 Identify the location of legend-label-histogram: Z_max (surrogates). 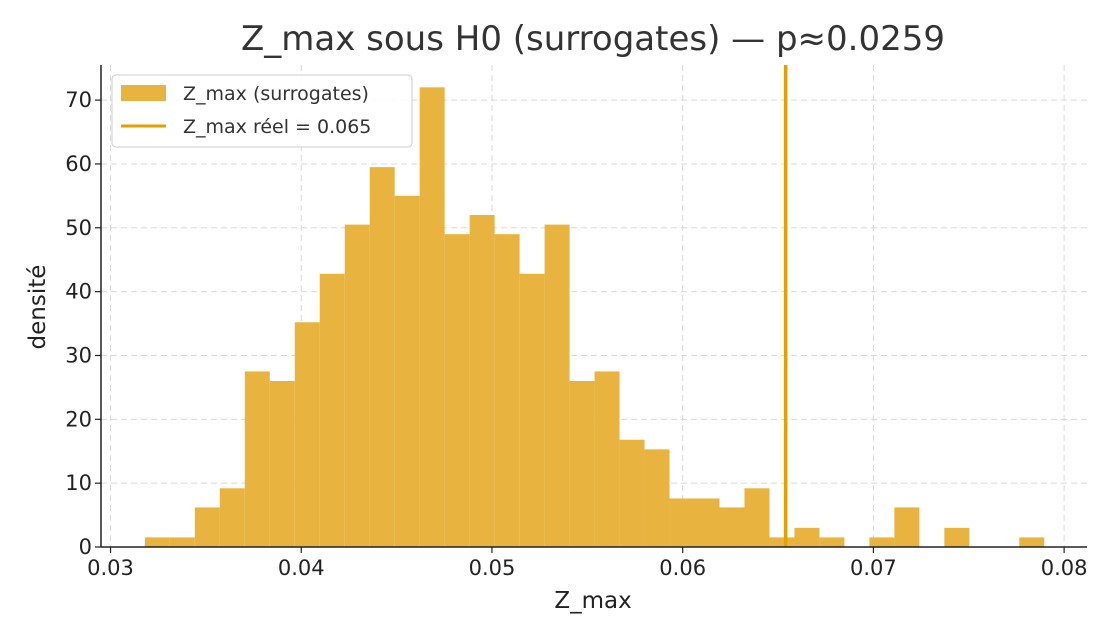
(276, 94).